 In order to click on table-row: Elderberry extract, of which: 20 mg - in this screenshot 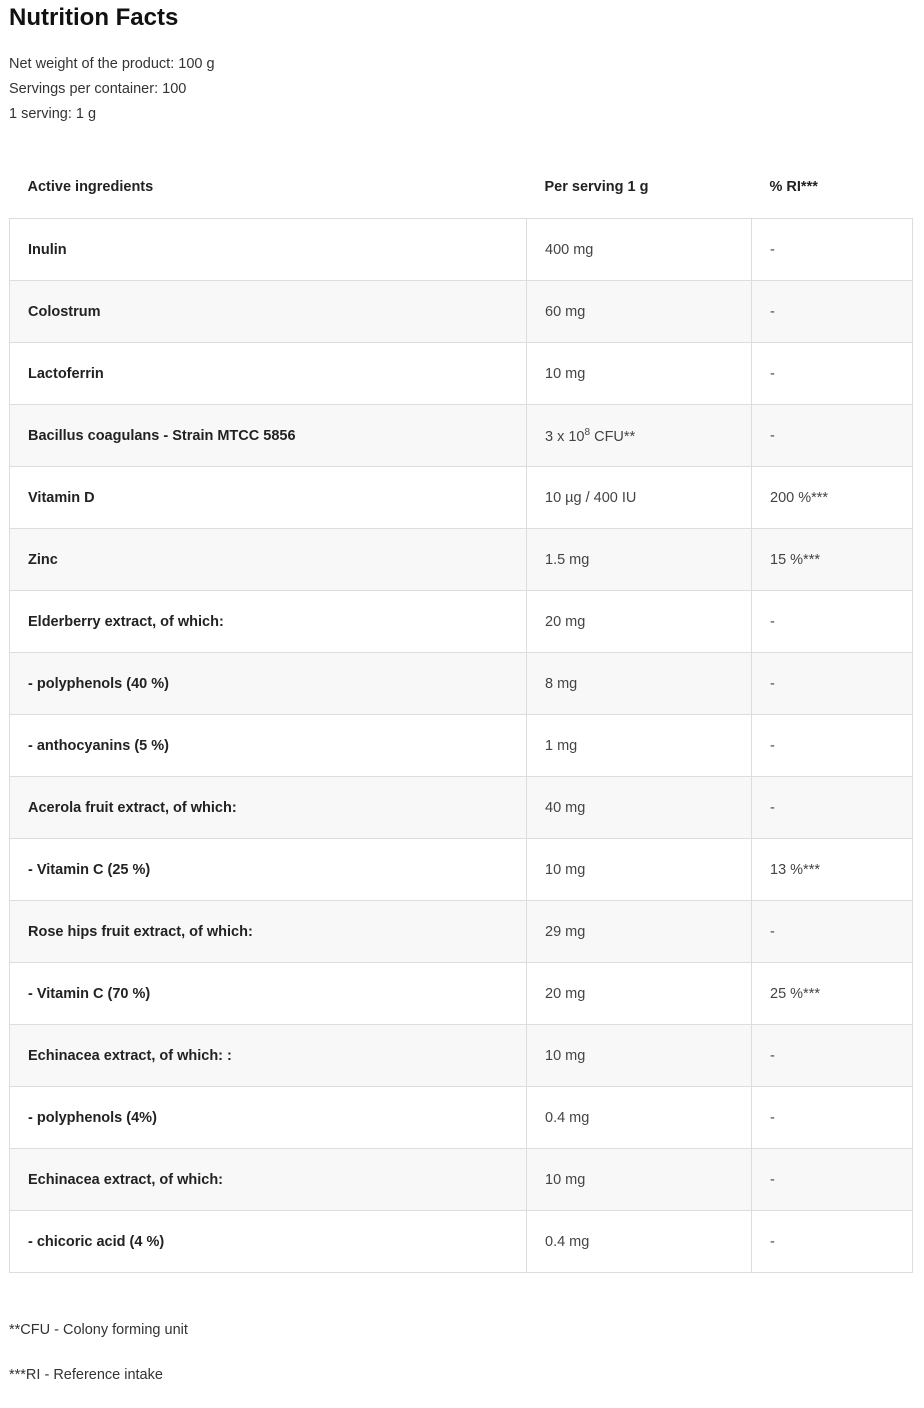, I will do `click(461, 621)`.